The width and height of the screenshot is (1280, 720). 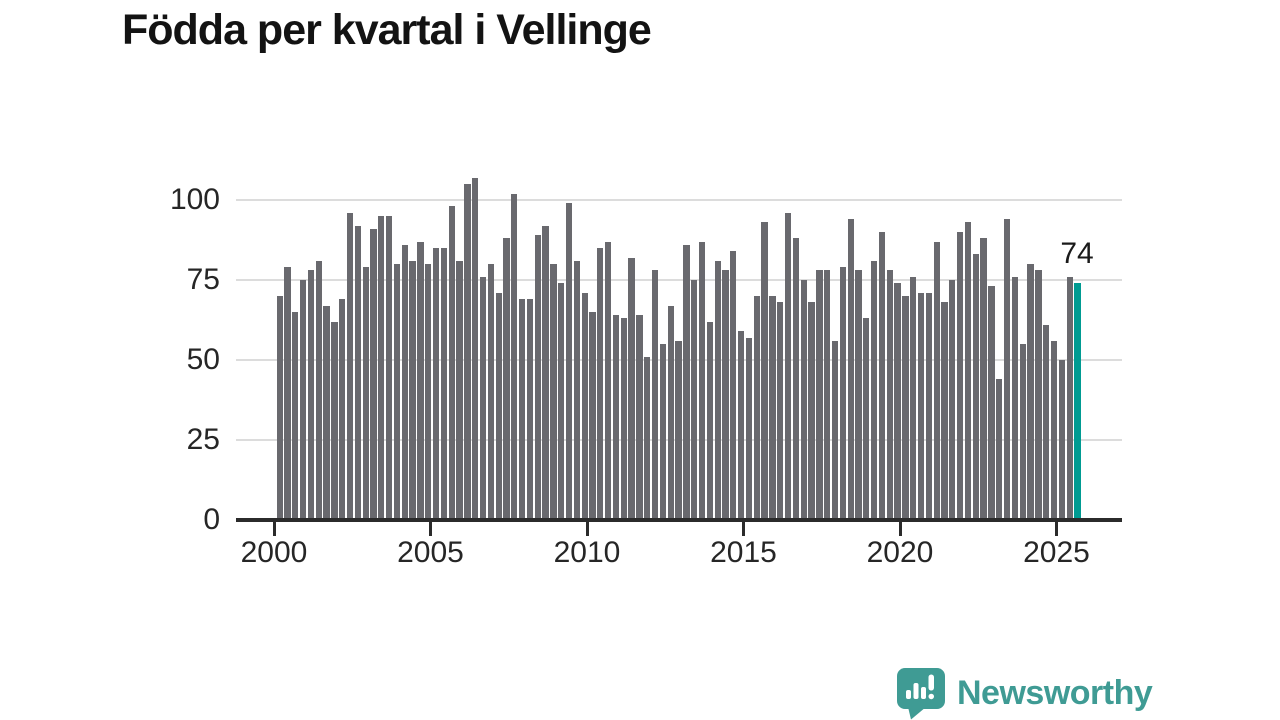 I want to click on newsworthy-logo-icon, so click(x=921, y=694).